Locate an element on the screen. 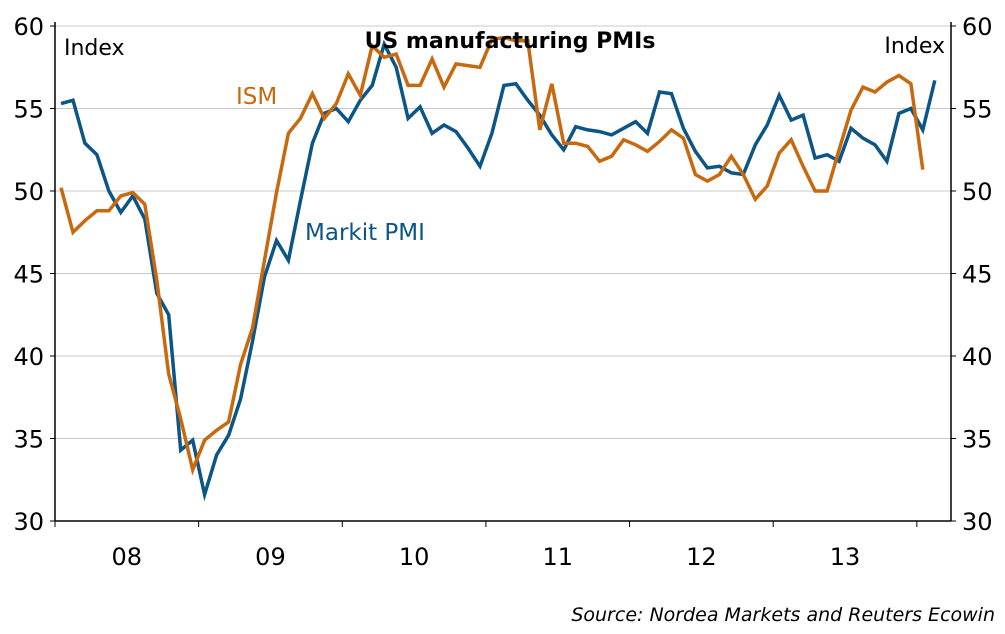 The height and width of the screenshot is (634, 1005). left-axis-label: Index is located at coordinates (94, 48).